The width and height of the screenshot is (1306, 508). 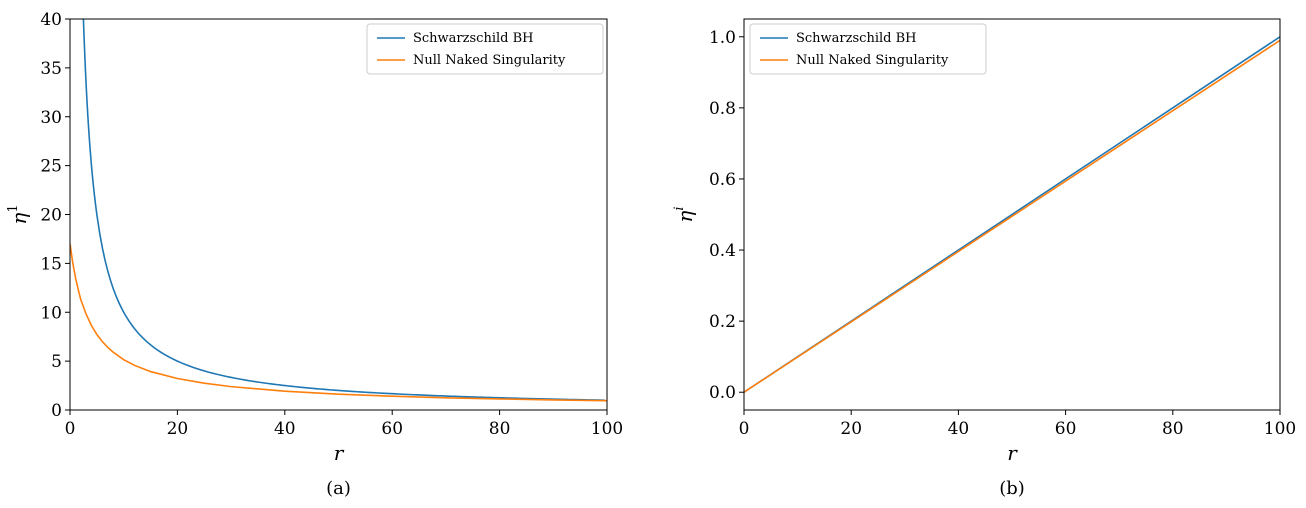 I want to click on y-tick-label: 5, so click(x=56, y=362).